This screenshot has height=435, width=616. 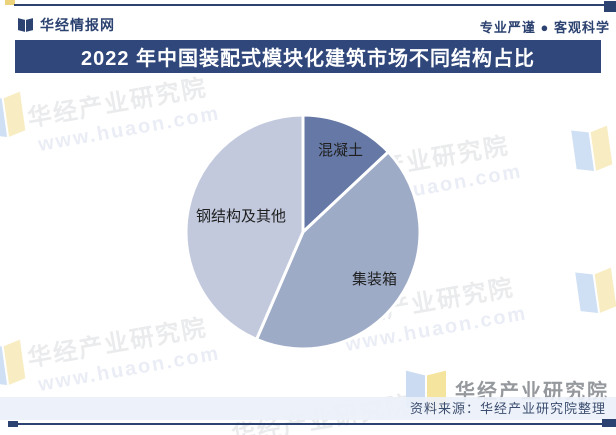 I want to click on header-bar: 华经情报网 专业严谨 ● 客观科学, so click(x=308, y=22).